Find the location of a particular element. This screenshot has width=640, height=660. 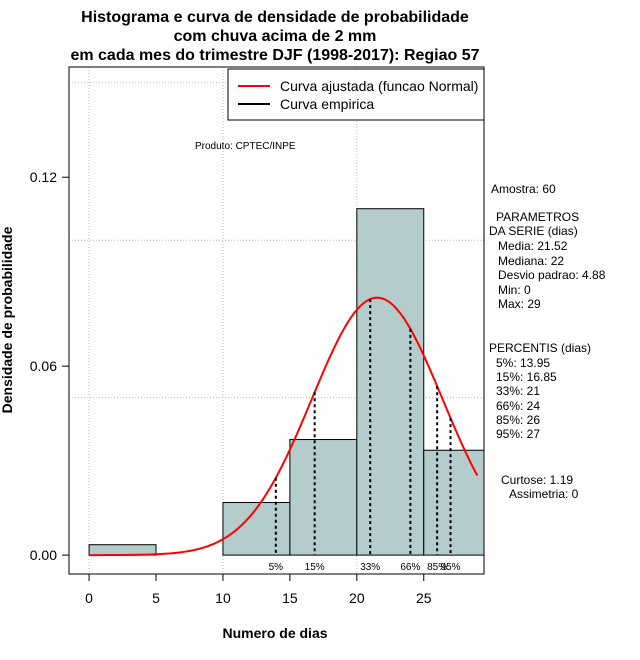

percentile-label-1: 15% is located at coordinates (315, 567).